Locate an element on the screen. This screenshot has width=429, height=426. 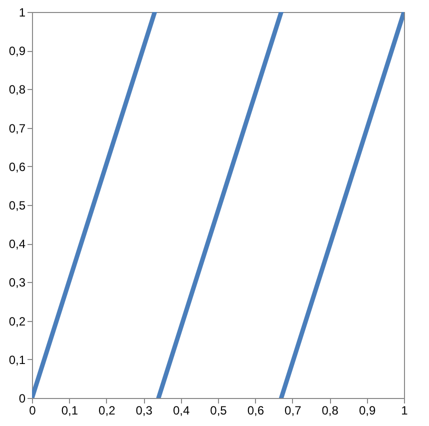
x-tick-label: 0,2 is located at coordinates (107, 411).